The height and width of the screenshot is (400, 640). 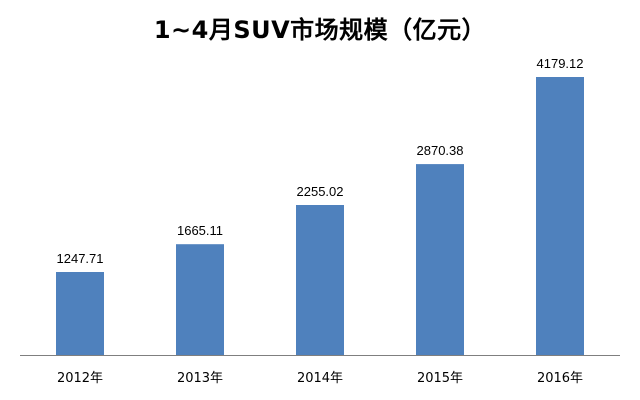 I want to click on x-tick-label-1: 2013年, so click(x=200, y=378).